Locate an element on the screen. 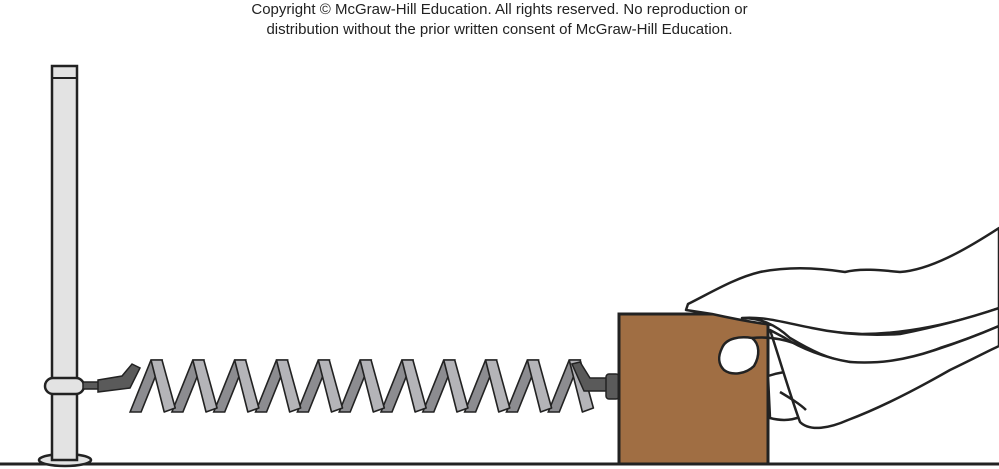 The width and height of the screenshot is (999, 469). spring-right-connector is located at coordinates (612, 386).